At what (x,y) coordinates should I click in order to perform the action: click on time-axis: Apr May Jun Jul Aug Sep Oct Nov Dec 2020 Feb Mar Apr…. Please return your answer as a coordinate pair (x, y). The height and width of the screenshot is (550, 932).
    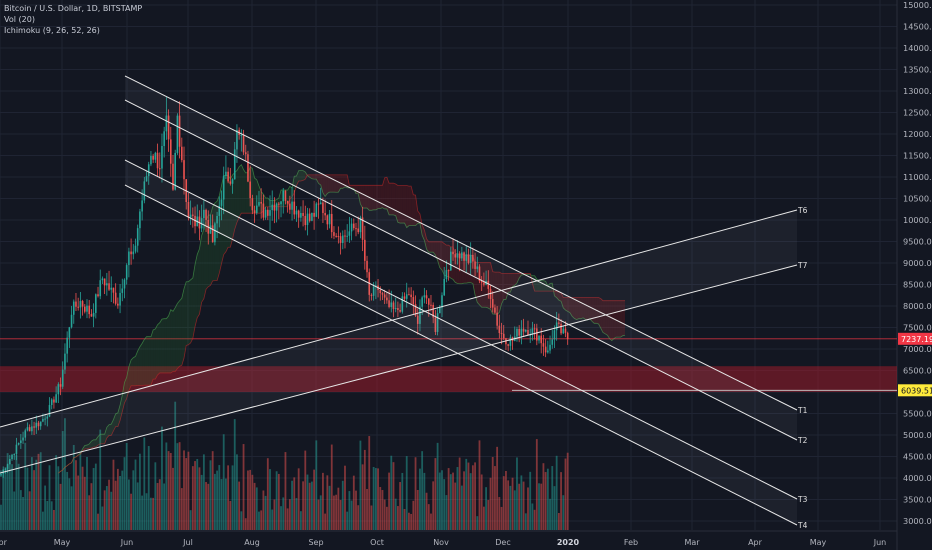
    Looking at the image, I should click on (443, 542).